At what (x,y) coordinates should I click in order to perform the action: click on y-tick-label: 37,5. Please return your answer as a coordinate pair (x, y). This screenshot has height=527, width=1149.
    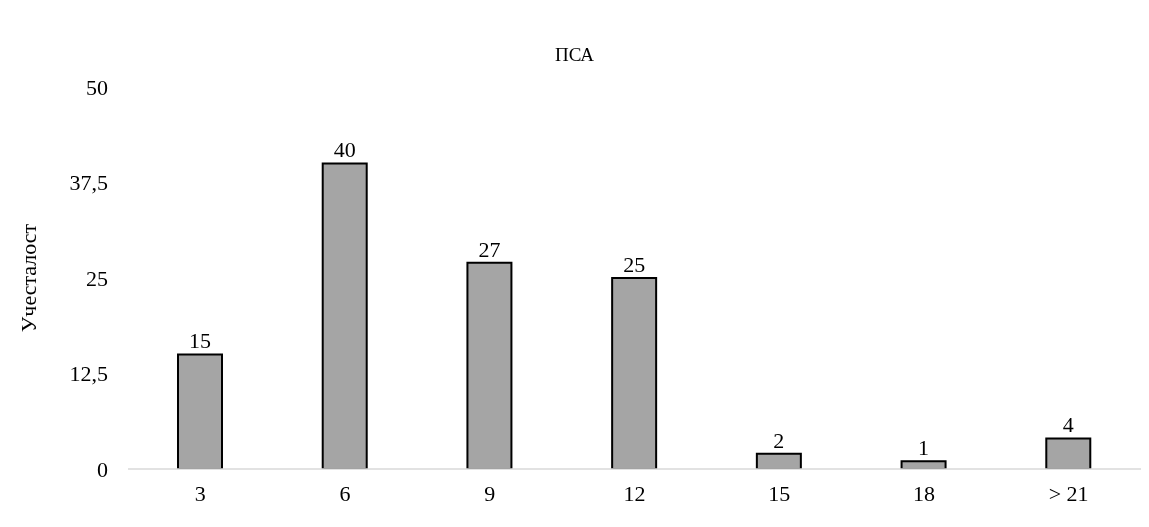
    Looking at the image, I should click on (88, 183).